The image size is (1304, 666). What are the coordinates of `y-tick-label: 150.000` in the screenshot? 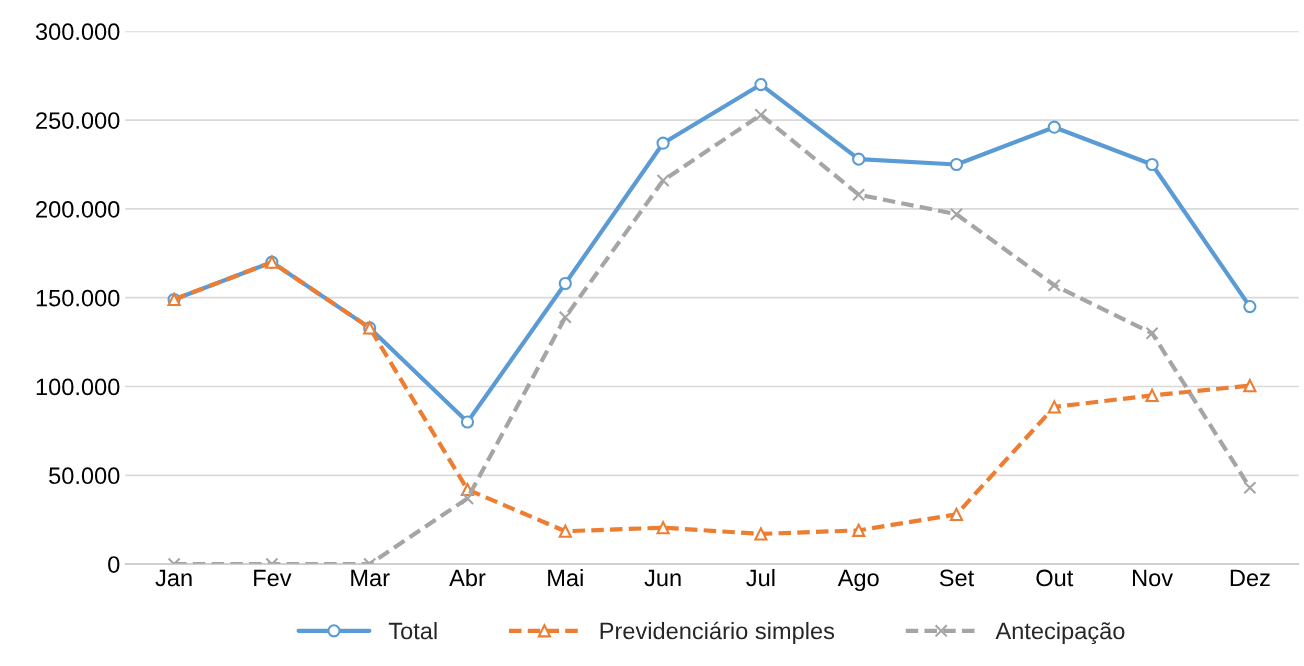 It's located at (78, 298).